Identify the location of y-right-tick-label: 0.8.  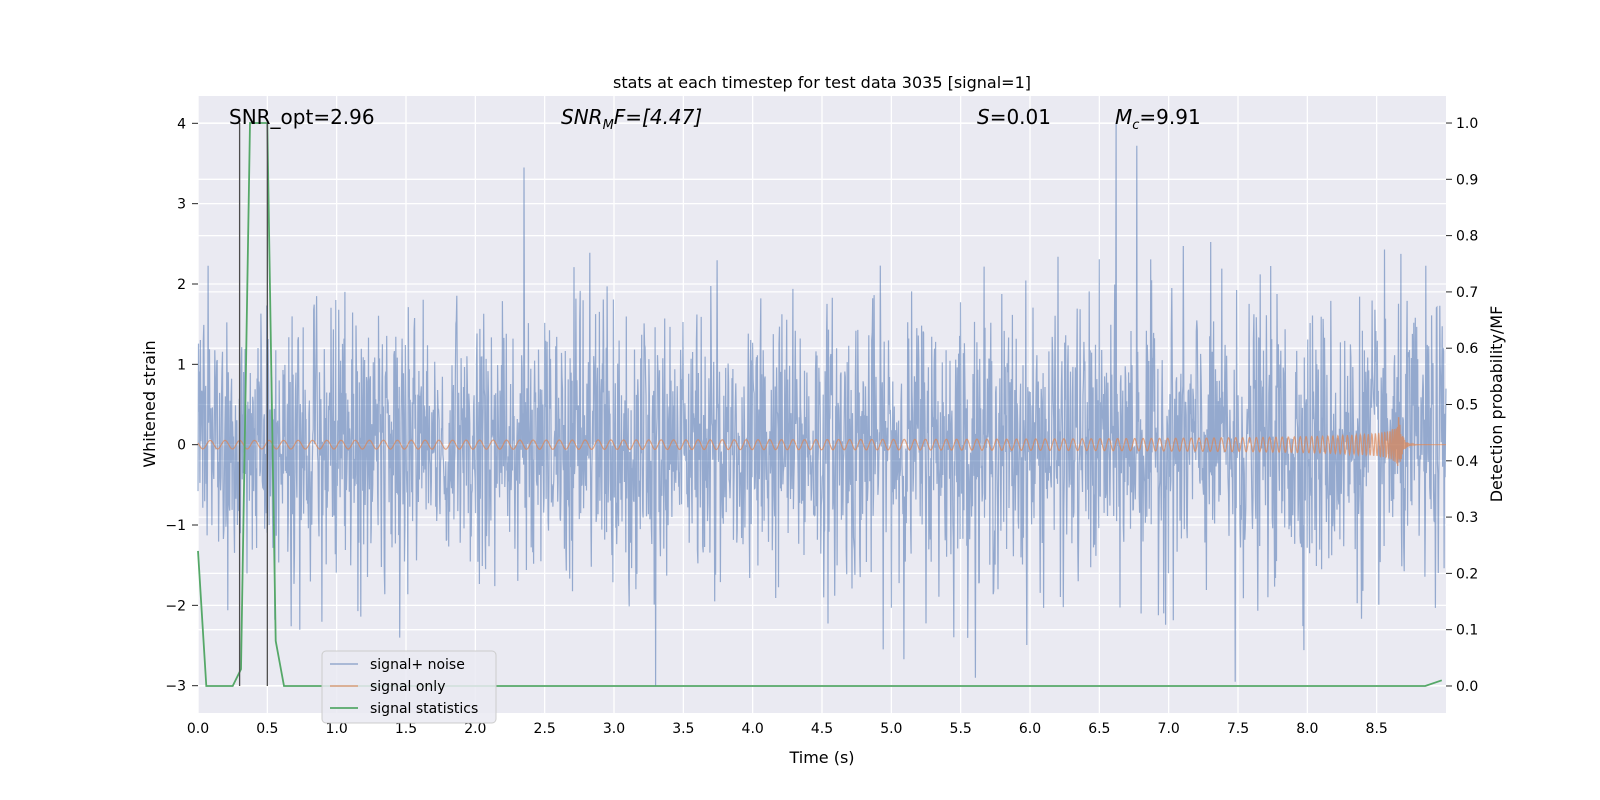
(1467, 237).